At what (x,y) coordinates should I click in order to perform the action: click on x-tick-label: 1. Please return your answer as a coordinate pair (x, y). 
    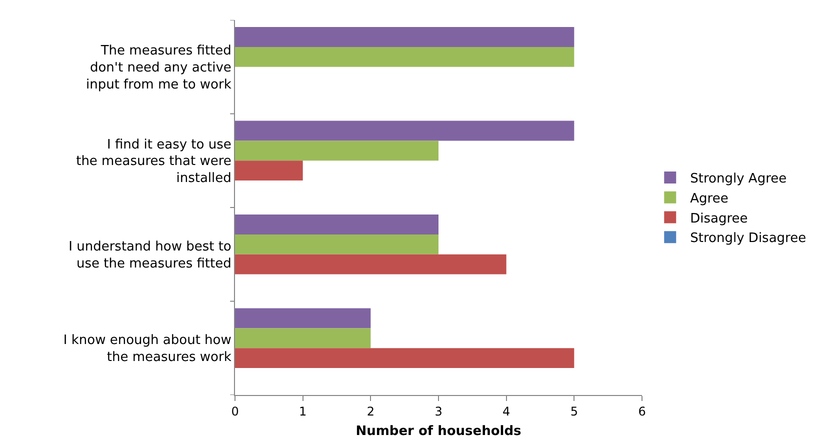
    Looking at the image, I should click on (303, 411).